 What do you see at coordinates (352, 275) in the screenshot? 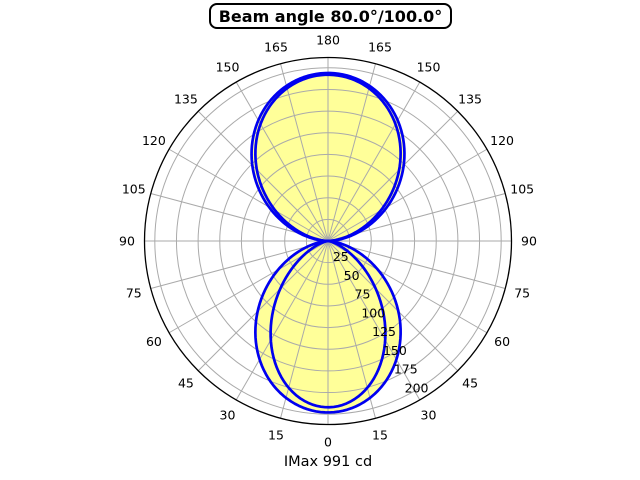
I see `radius-tick-label: 50` at bounding box center [352, 275].